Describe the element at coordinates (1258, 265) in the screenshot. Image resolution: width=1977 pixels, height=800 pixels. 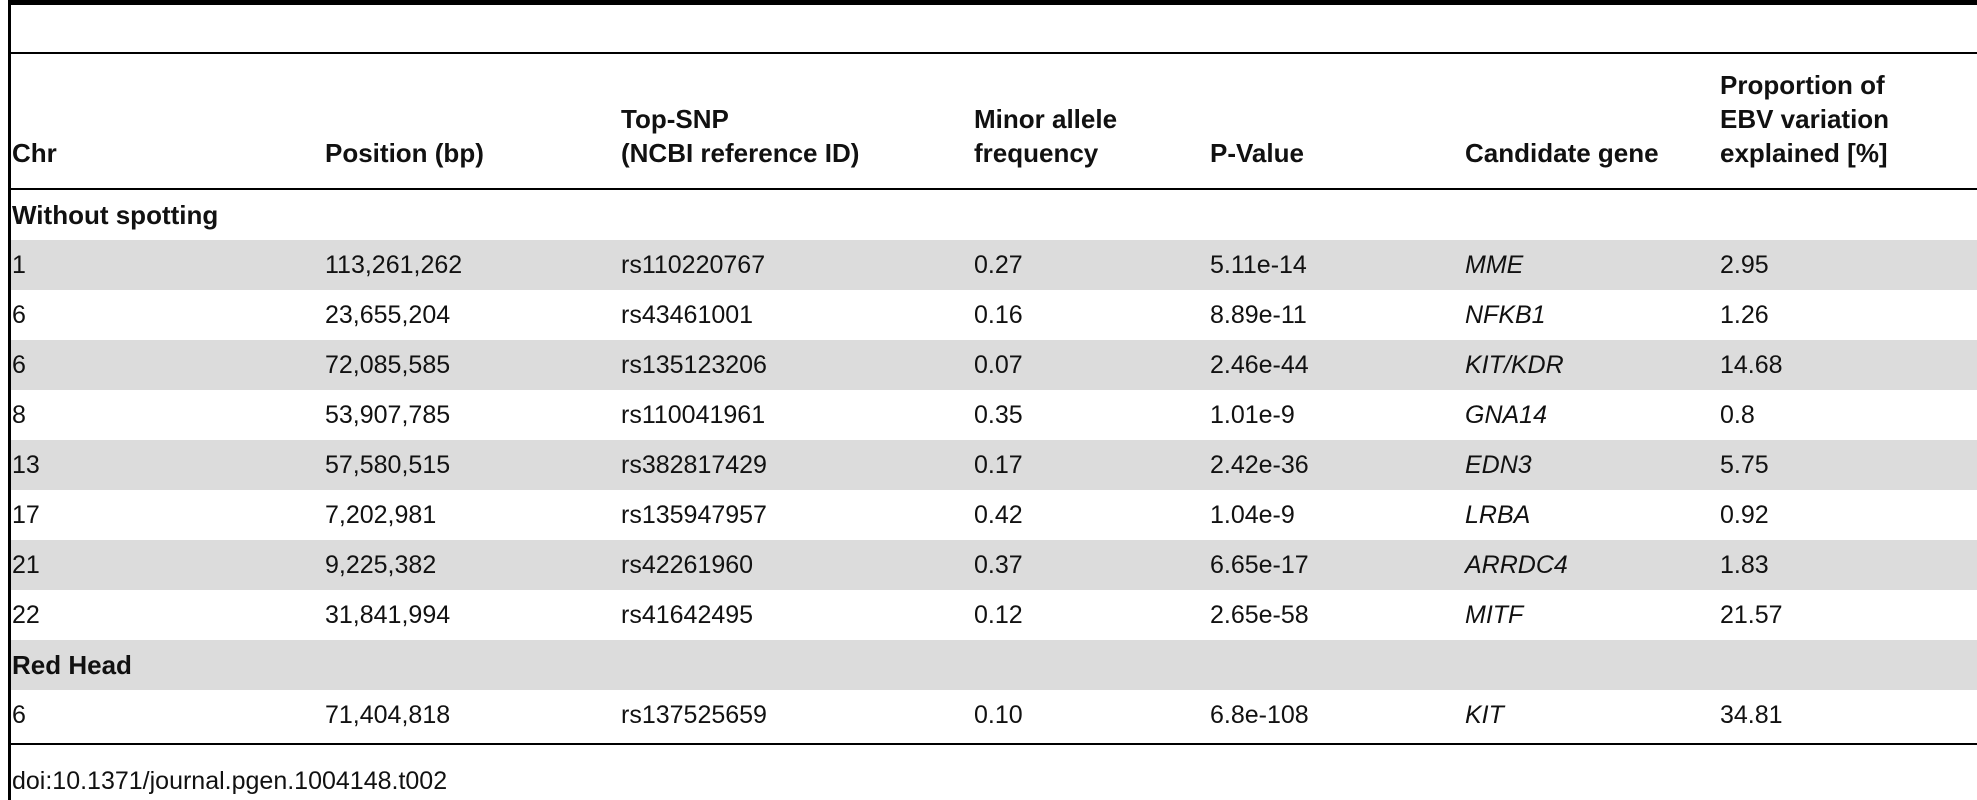
I see `cell-p-value: 5.11e-14` at that location.